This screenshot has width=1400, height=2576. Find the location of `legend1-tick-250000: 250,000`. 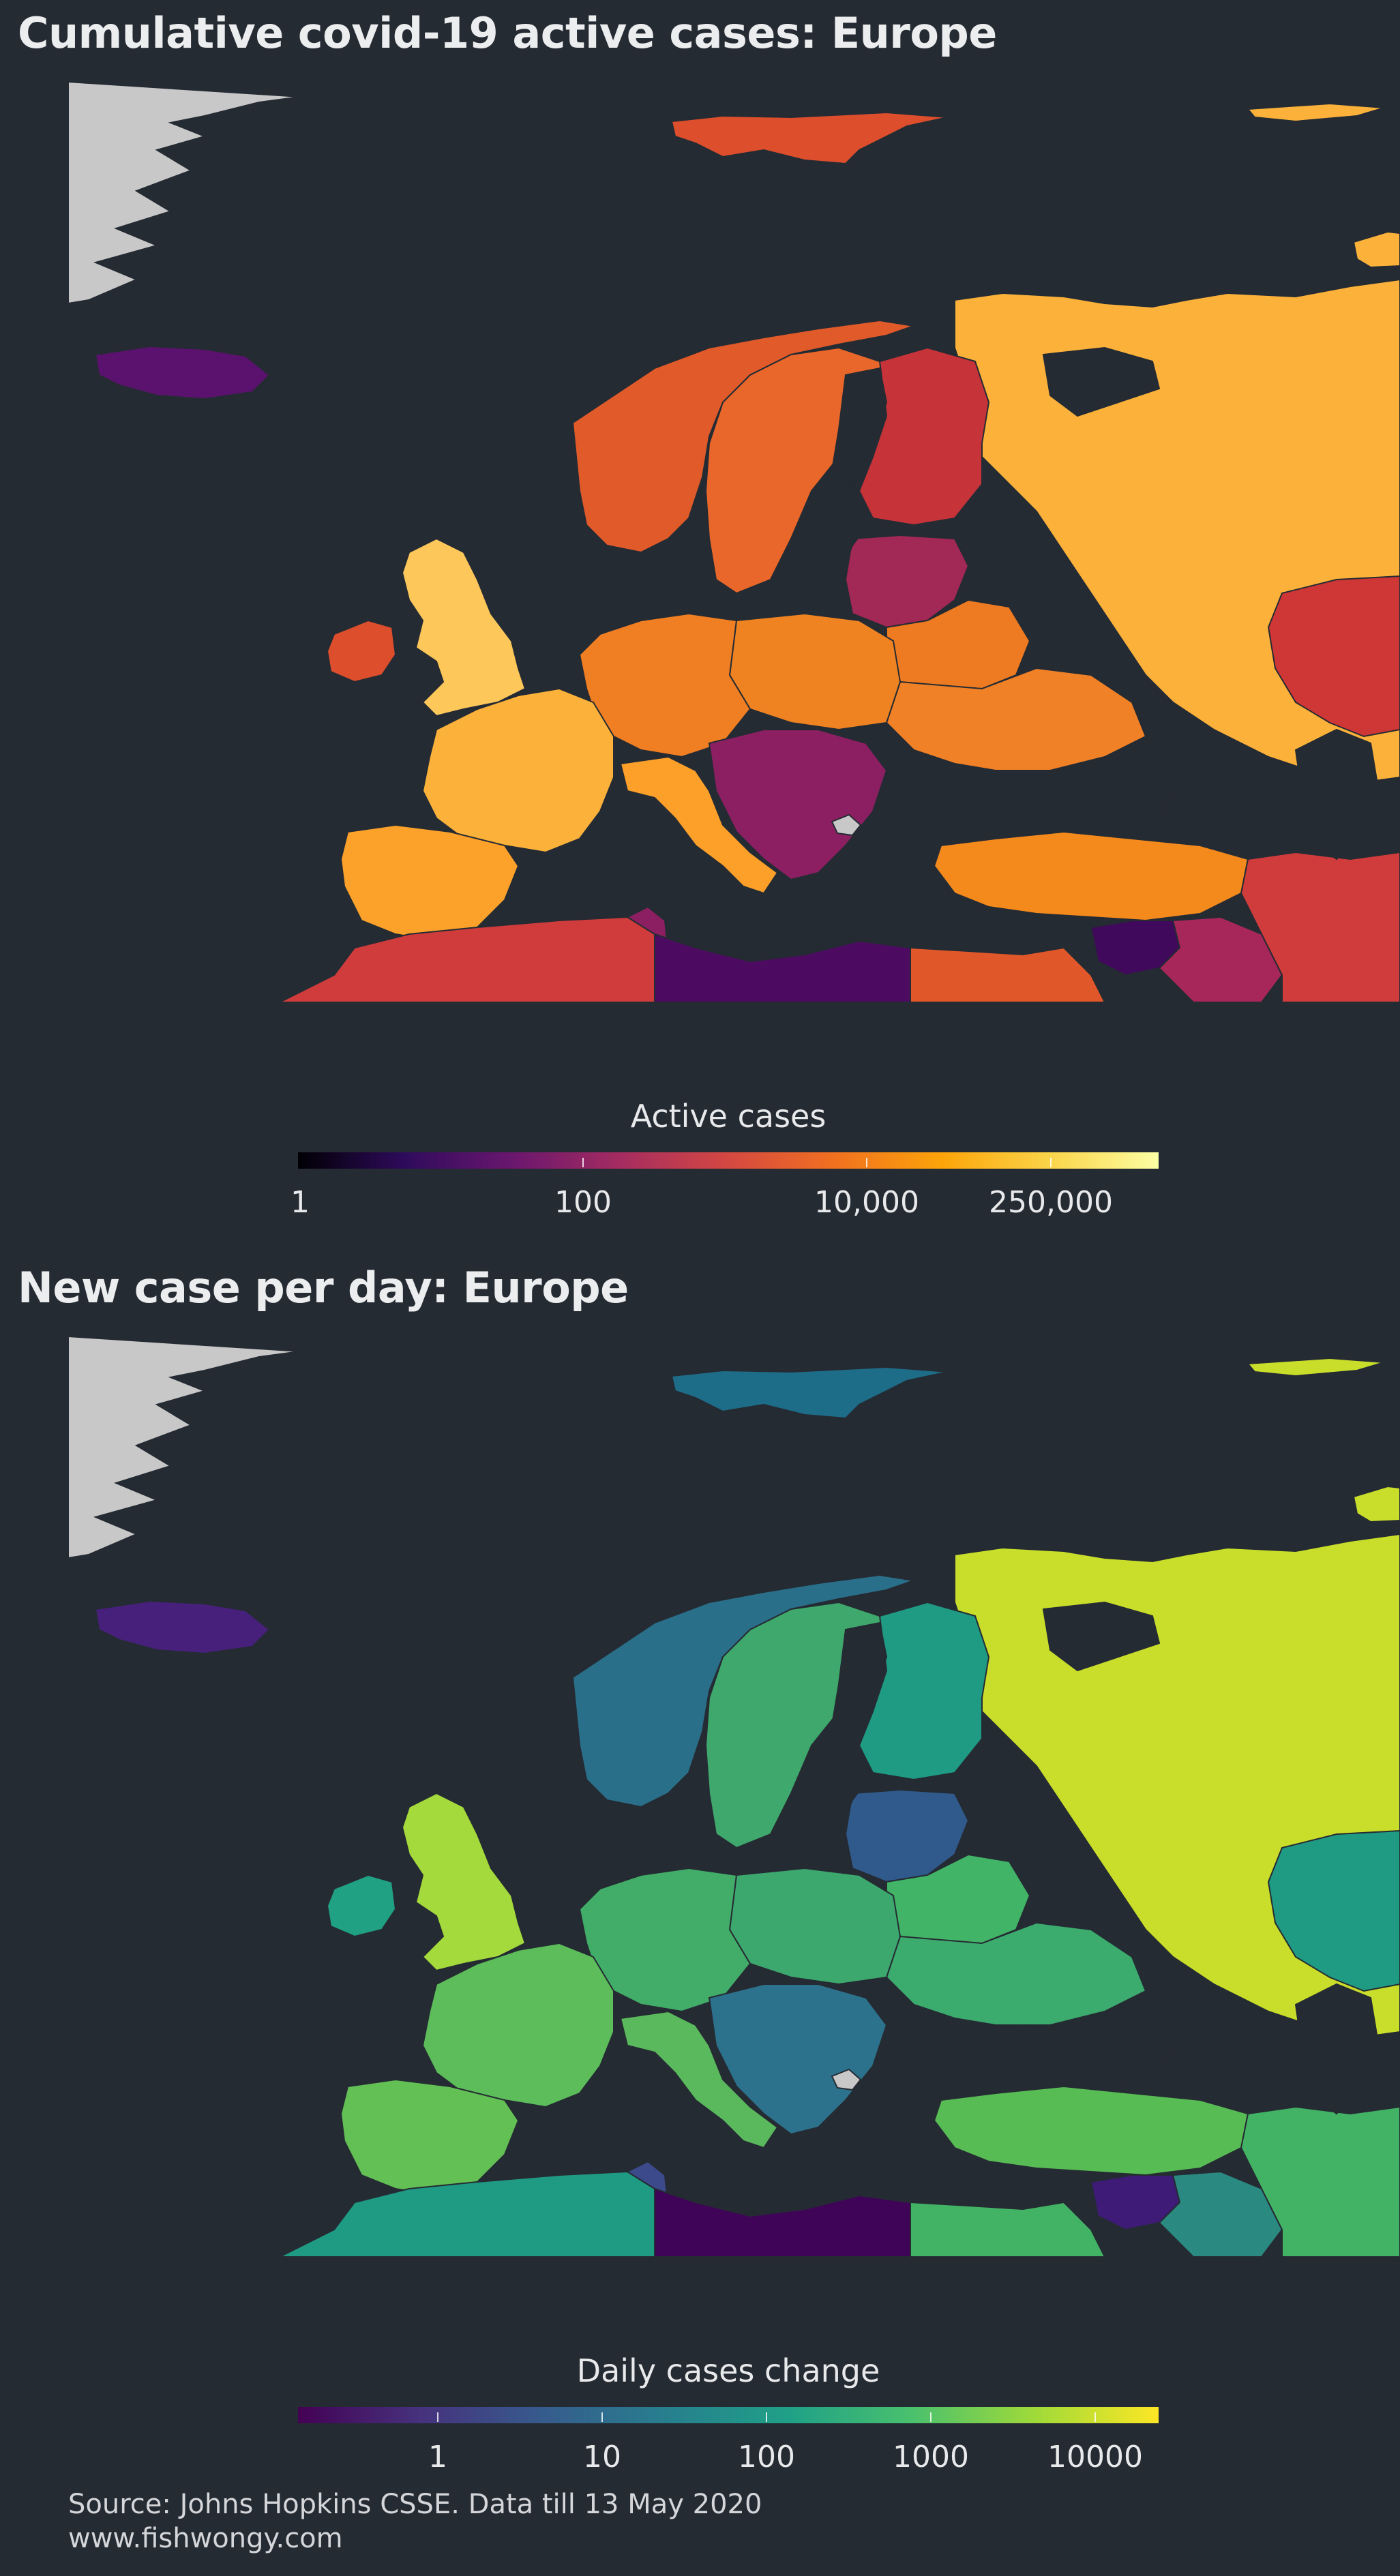

legend1-tick-250000: 250,000 is located at coordinates (1051, 1202).